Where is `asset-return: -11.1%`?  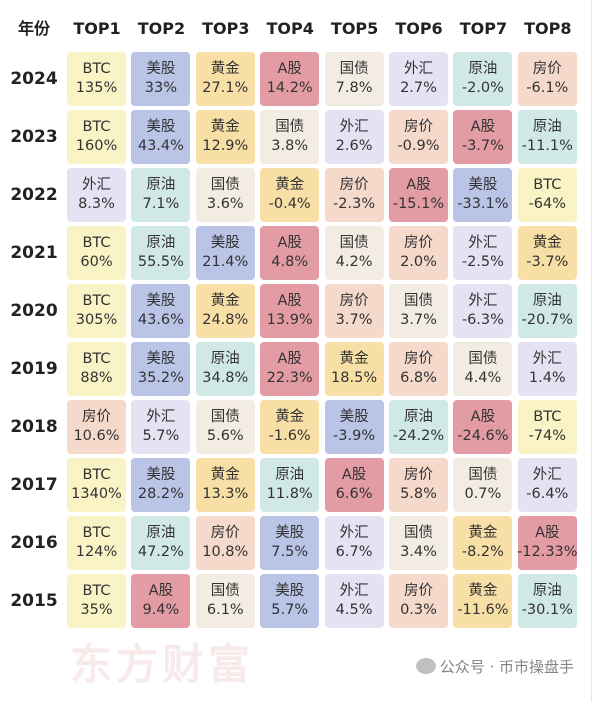
asset-return: -11.1% is located at coordinates (547, 146).